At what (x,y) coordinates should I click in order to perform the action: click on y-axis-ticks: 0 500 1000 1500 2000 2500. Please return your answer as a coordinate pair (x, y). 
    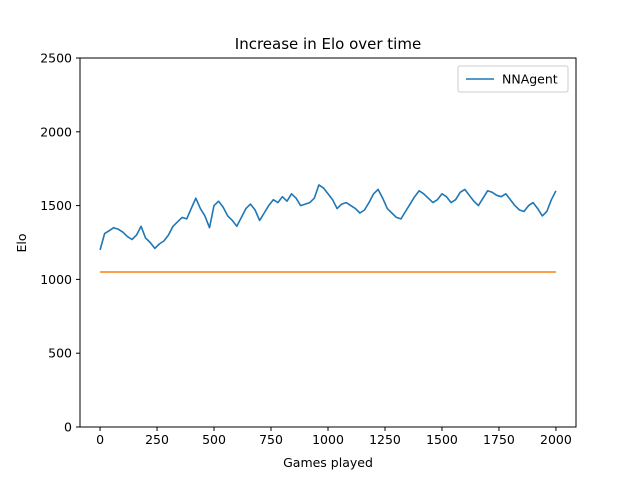
    Looking at the image, I should click on (60, 243).